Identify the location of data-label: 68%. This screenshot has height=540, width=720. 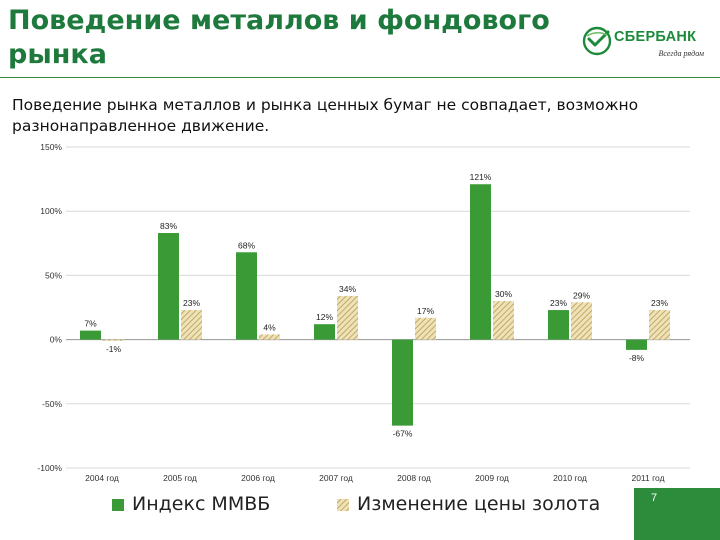
(246, 245).